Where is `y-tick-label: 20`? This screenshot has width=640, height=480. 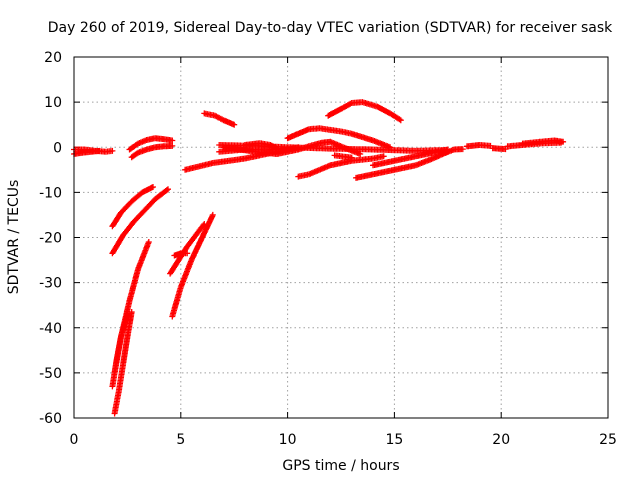 y-tick-label: 20 is located at coordinates (53, 58).